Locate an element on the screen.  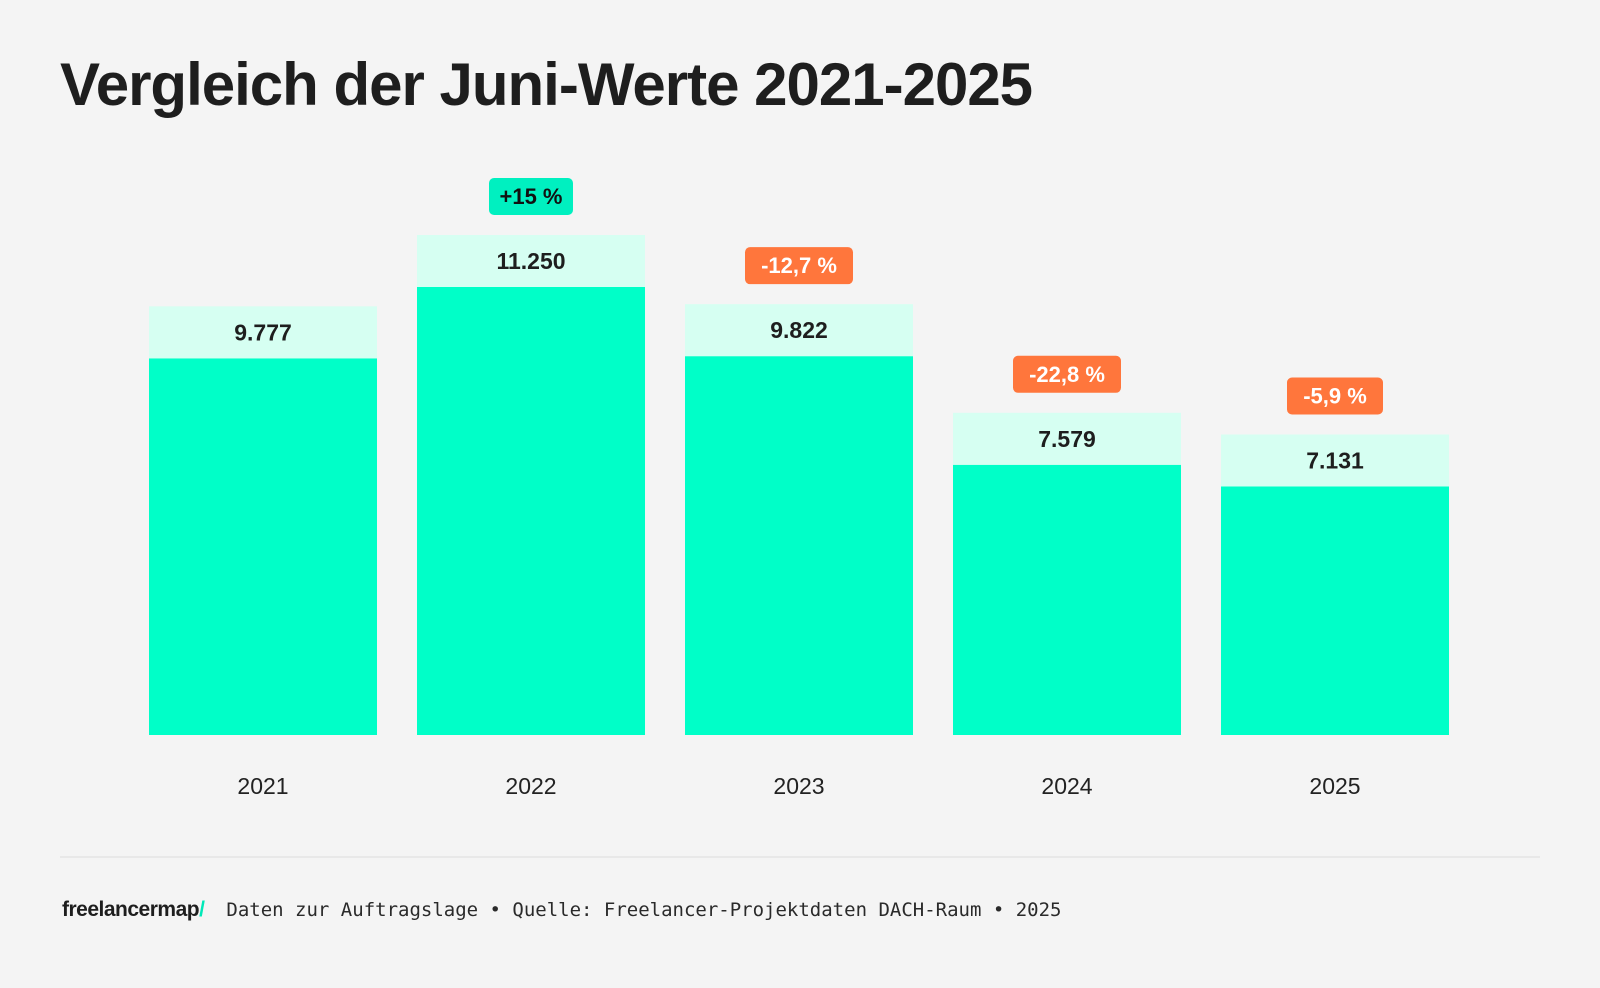
freelancermap-logo: freelancermap/ is located at coordinates (133, 910).